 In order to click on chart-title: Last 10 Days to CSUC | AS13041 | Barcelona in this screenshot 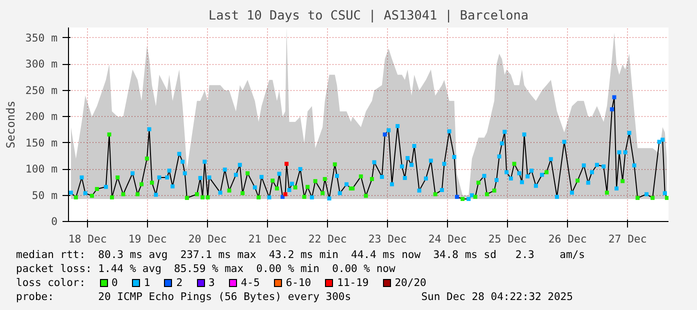, I will do `click(368, 15)`.